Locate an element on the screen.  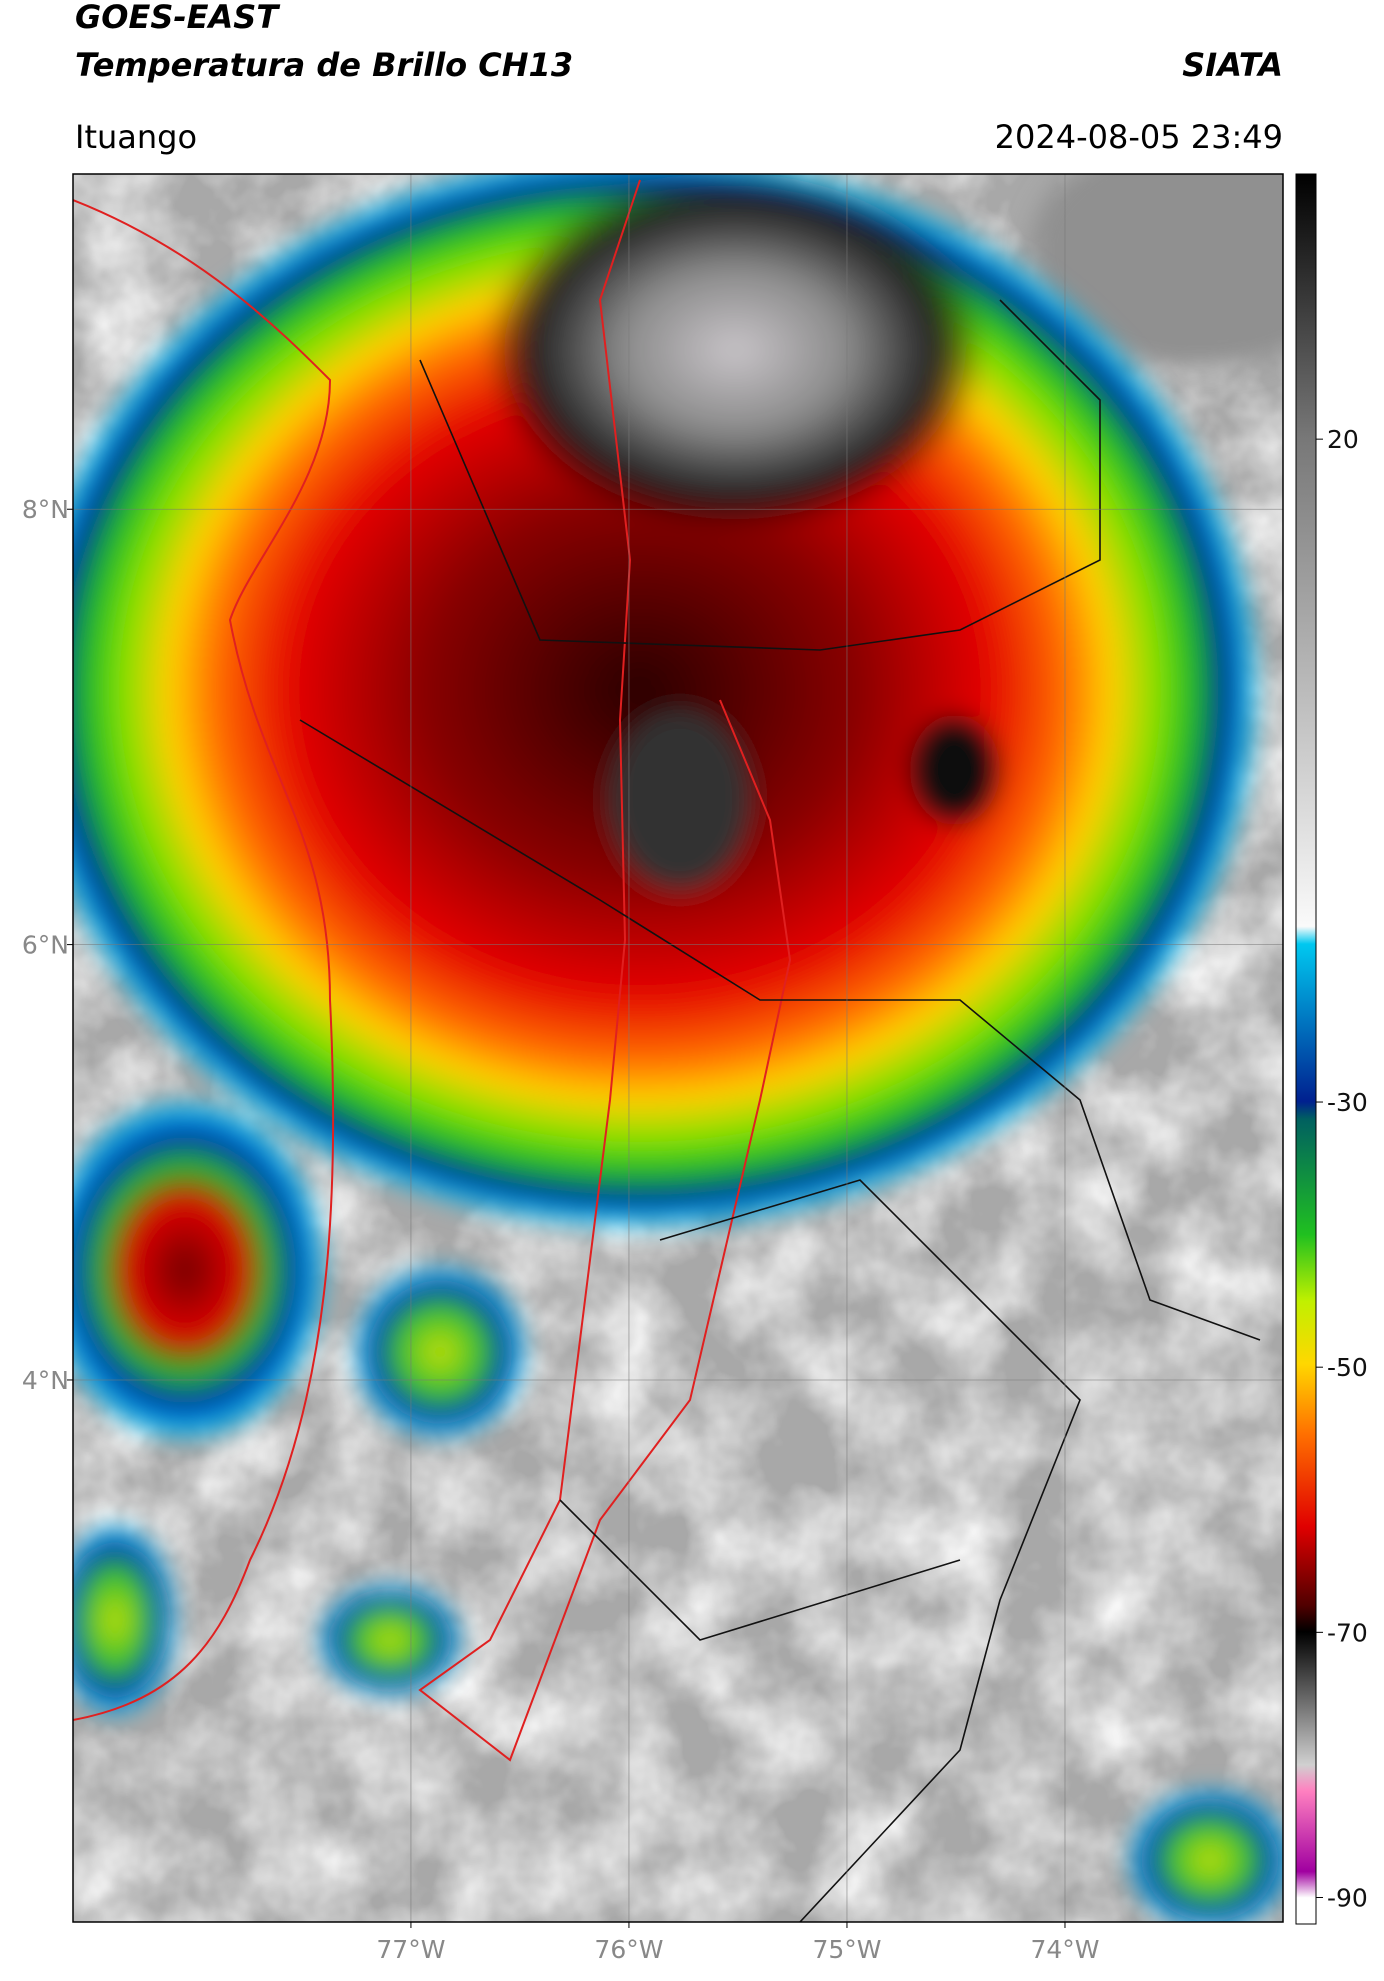
colorbar is located at coordinates (1306, 1049).